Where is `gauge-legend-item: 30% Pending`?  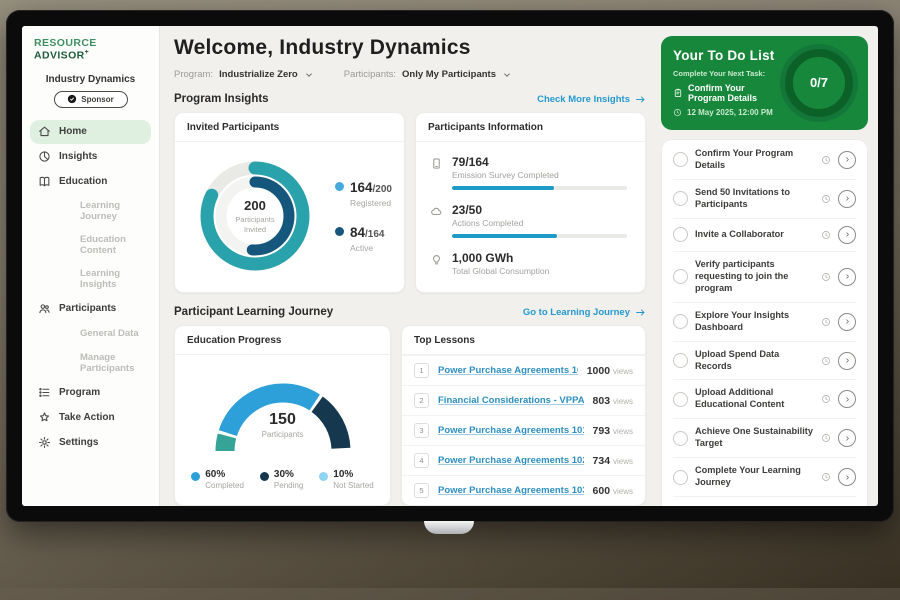 gauge-legend-item: 30% Pending is located at coordinates (281, 479).